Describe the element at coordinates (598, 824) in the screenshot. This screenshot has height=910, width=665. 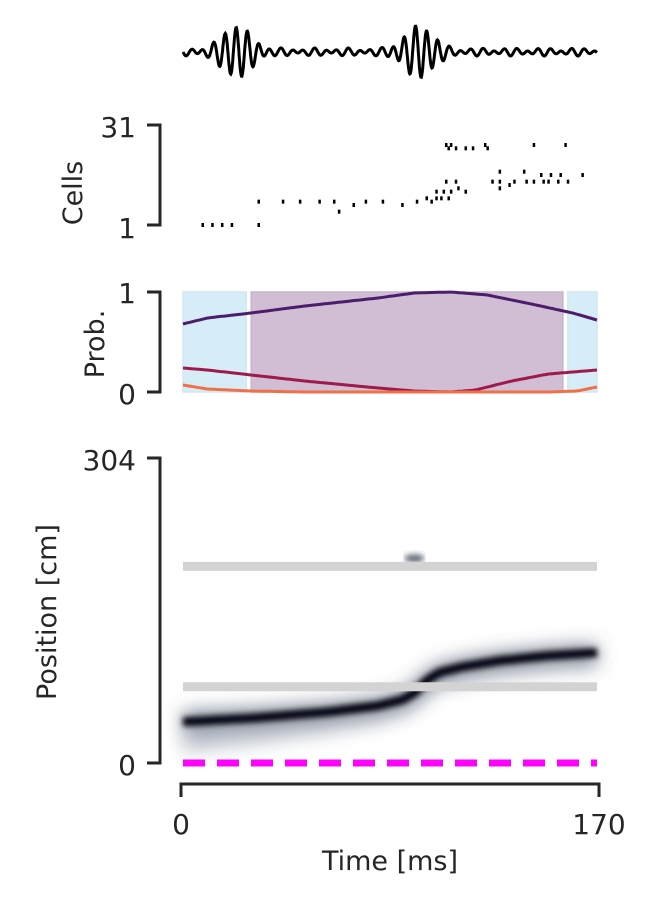
I see `posterior-xtick-right: 170` at that location.